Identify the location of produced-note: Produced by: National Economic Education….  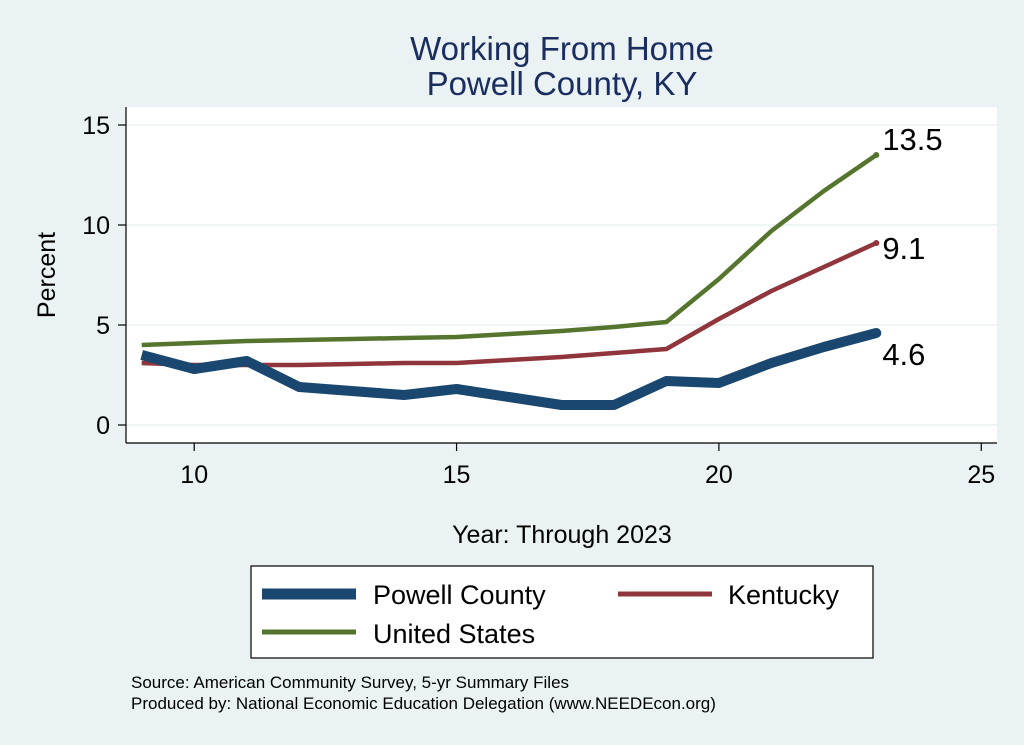
(423, 703).